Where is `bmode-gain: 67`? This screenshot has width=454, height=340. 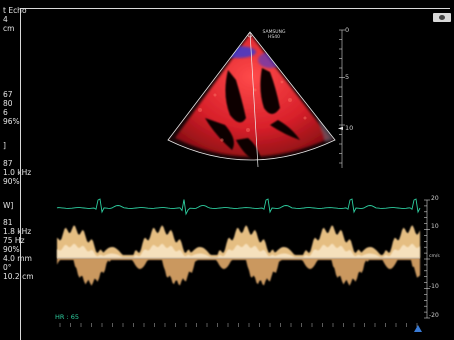 bmode-gain: 67 is located at coordinates (8, 94).